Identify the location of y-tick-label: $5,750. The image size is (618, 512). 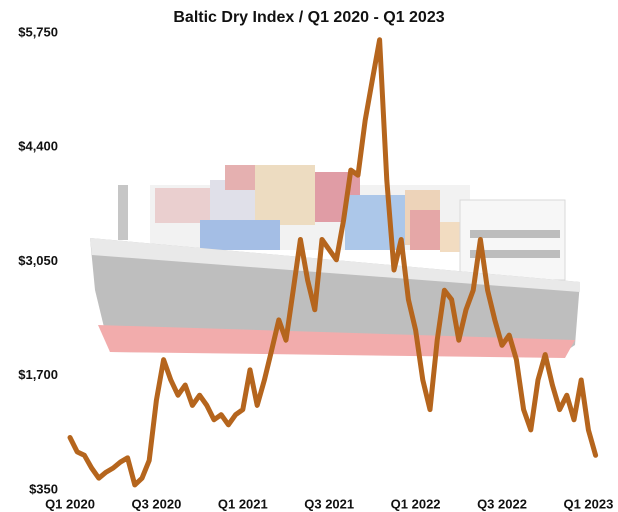
(38, 31).